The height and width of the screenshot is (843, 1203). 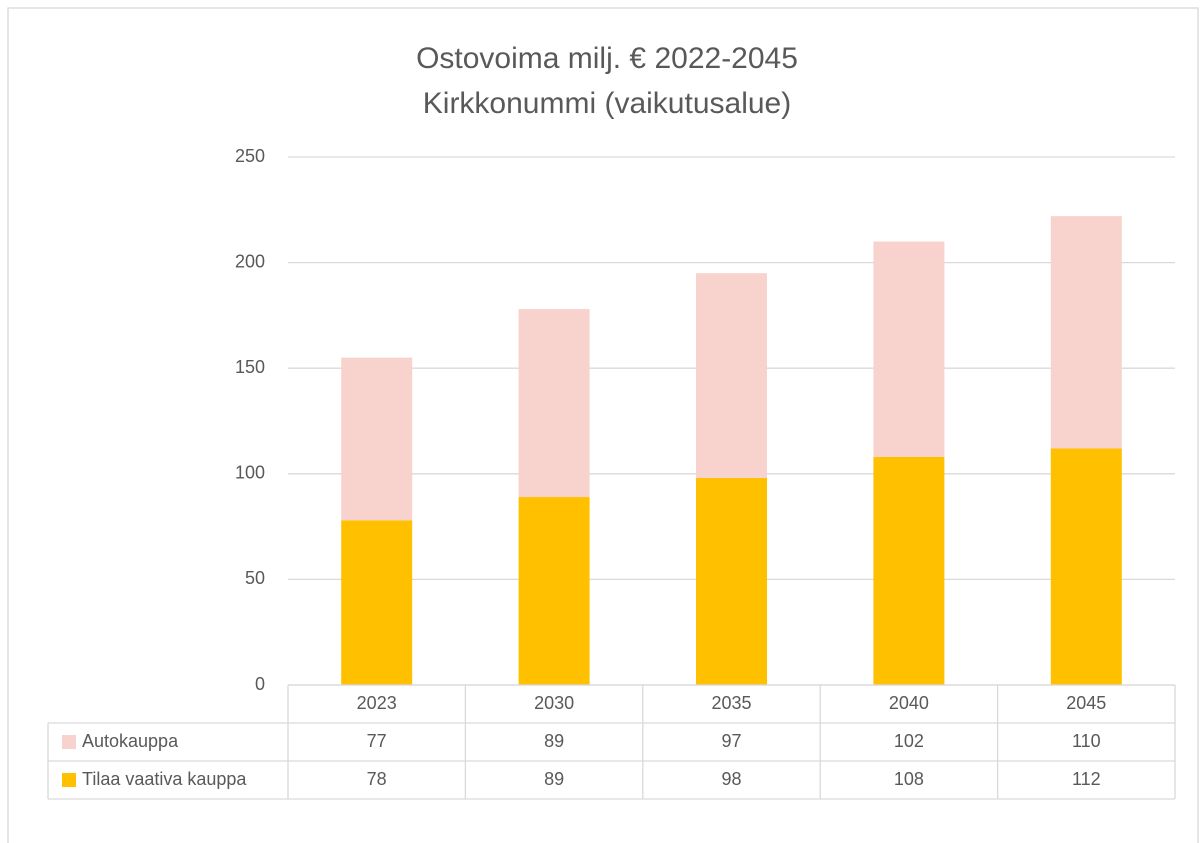 What do you see at coordinates (731, 703) in the screenshot?
I see `x-tick-label: 2035` at bounding box center [731, 703].